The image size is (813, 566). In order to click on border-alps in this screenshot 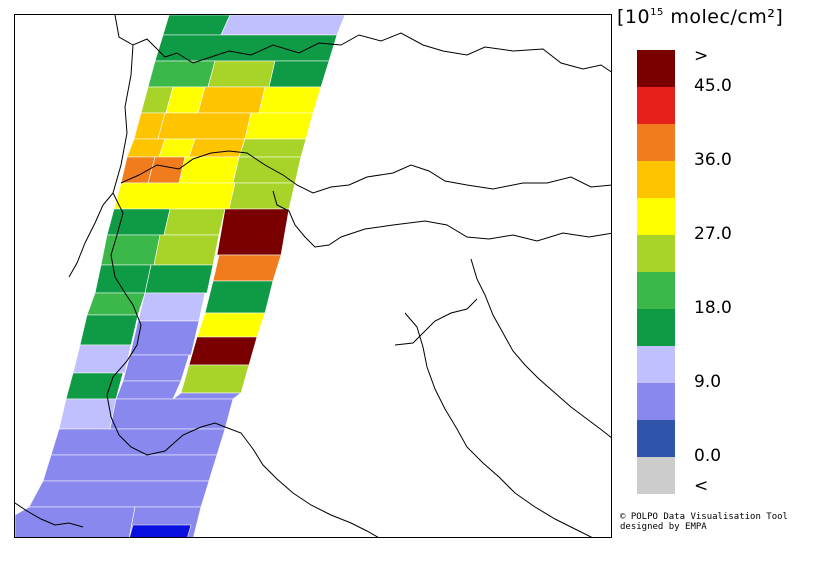, I will do `click(365, 172)`.